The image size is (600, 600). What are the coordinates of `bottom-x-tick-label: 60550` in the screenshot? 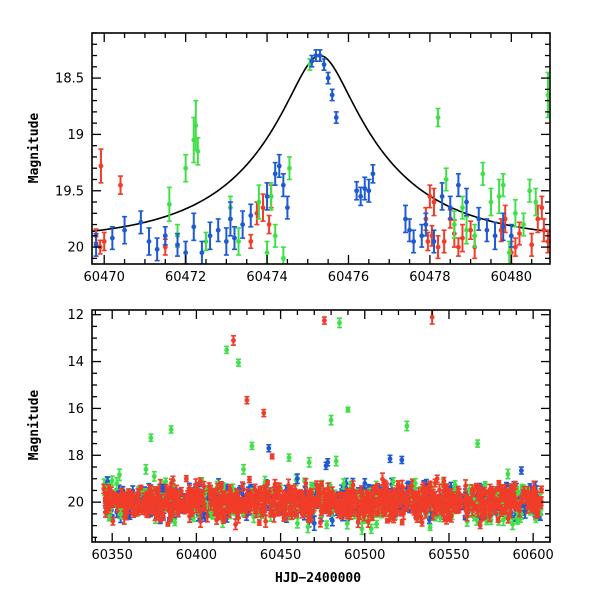 It's located at (448, 555).